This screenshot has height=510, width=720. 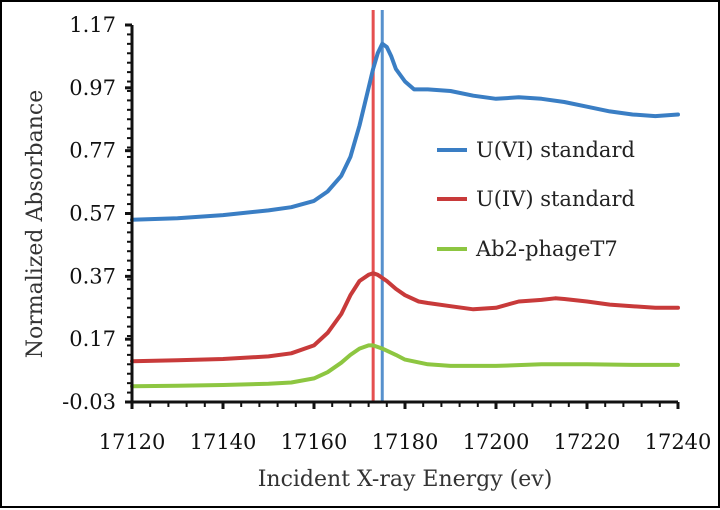 I want to click on legend: U(VI) standard U(IV) standard Ab2-phageT7, so click(x=536, y=199).